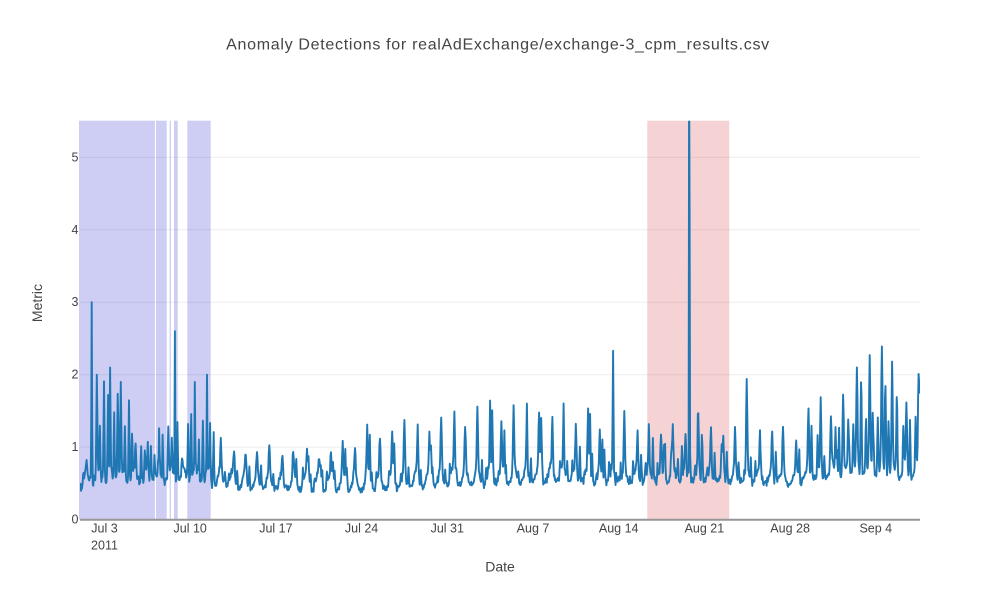  Describe the element at coordinates (533, 529) in the screenshot. I see `svg-text: Aug 7` at that location.